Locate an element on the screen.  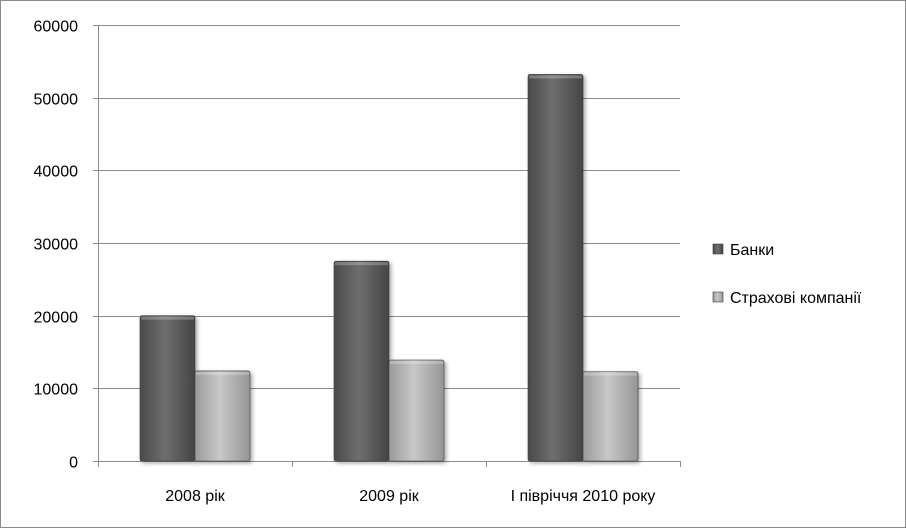
y-tick-label: 10000 is located at coordinates (56, 390).